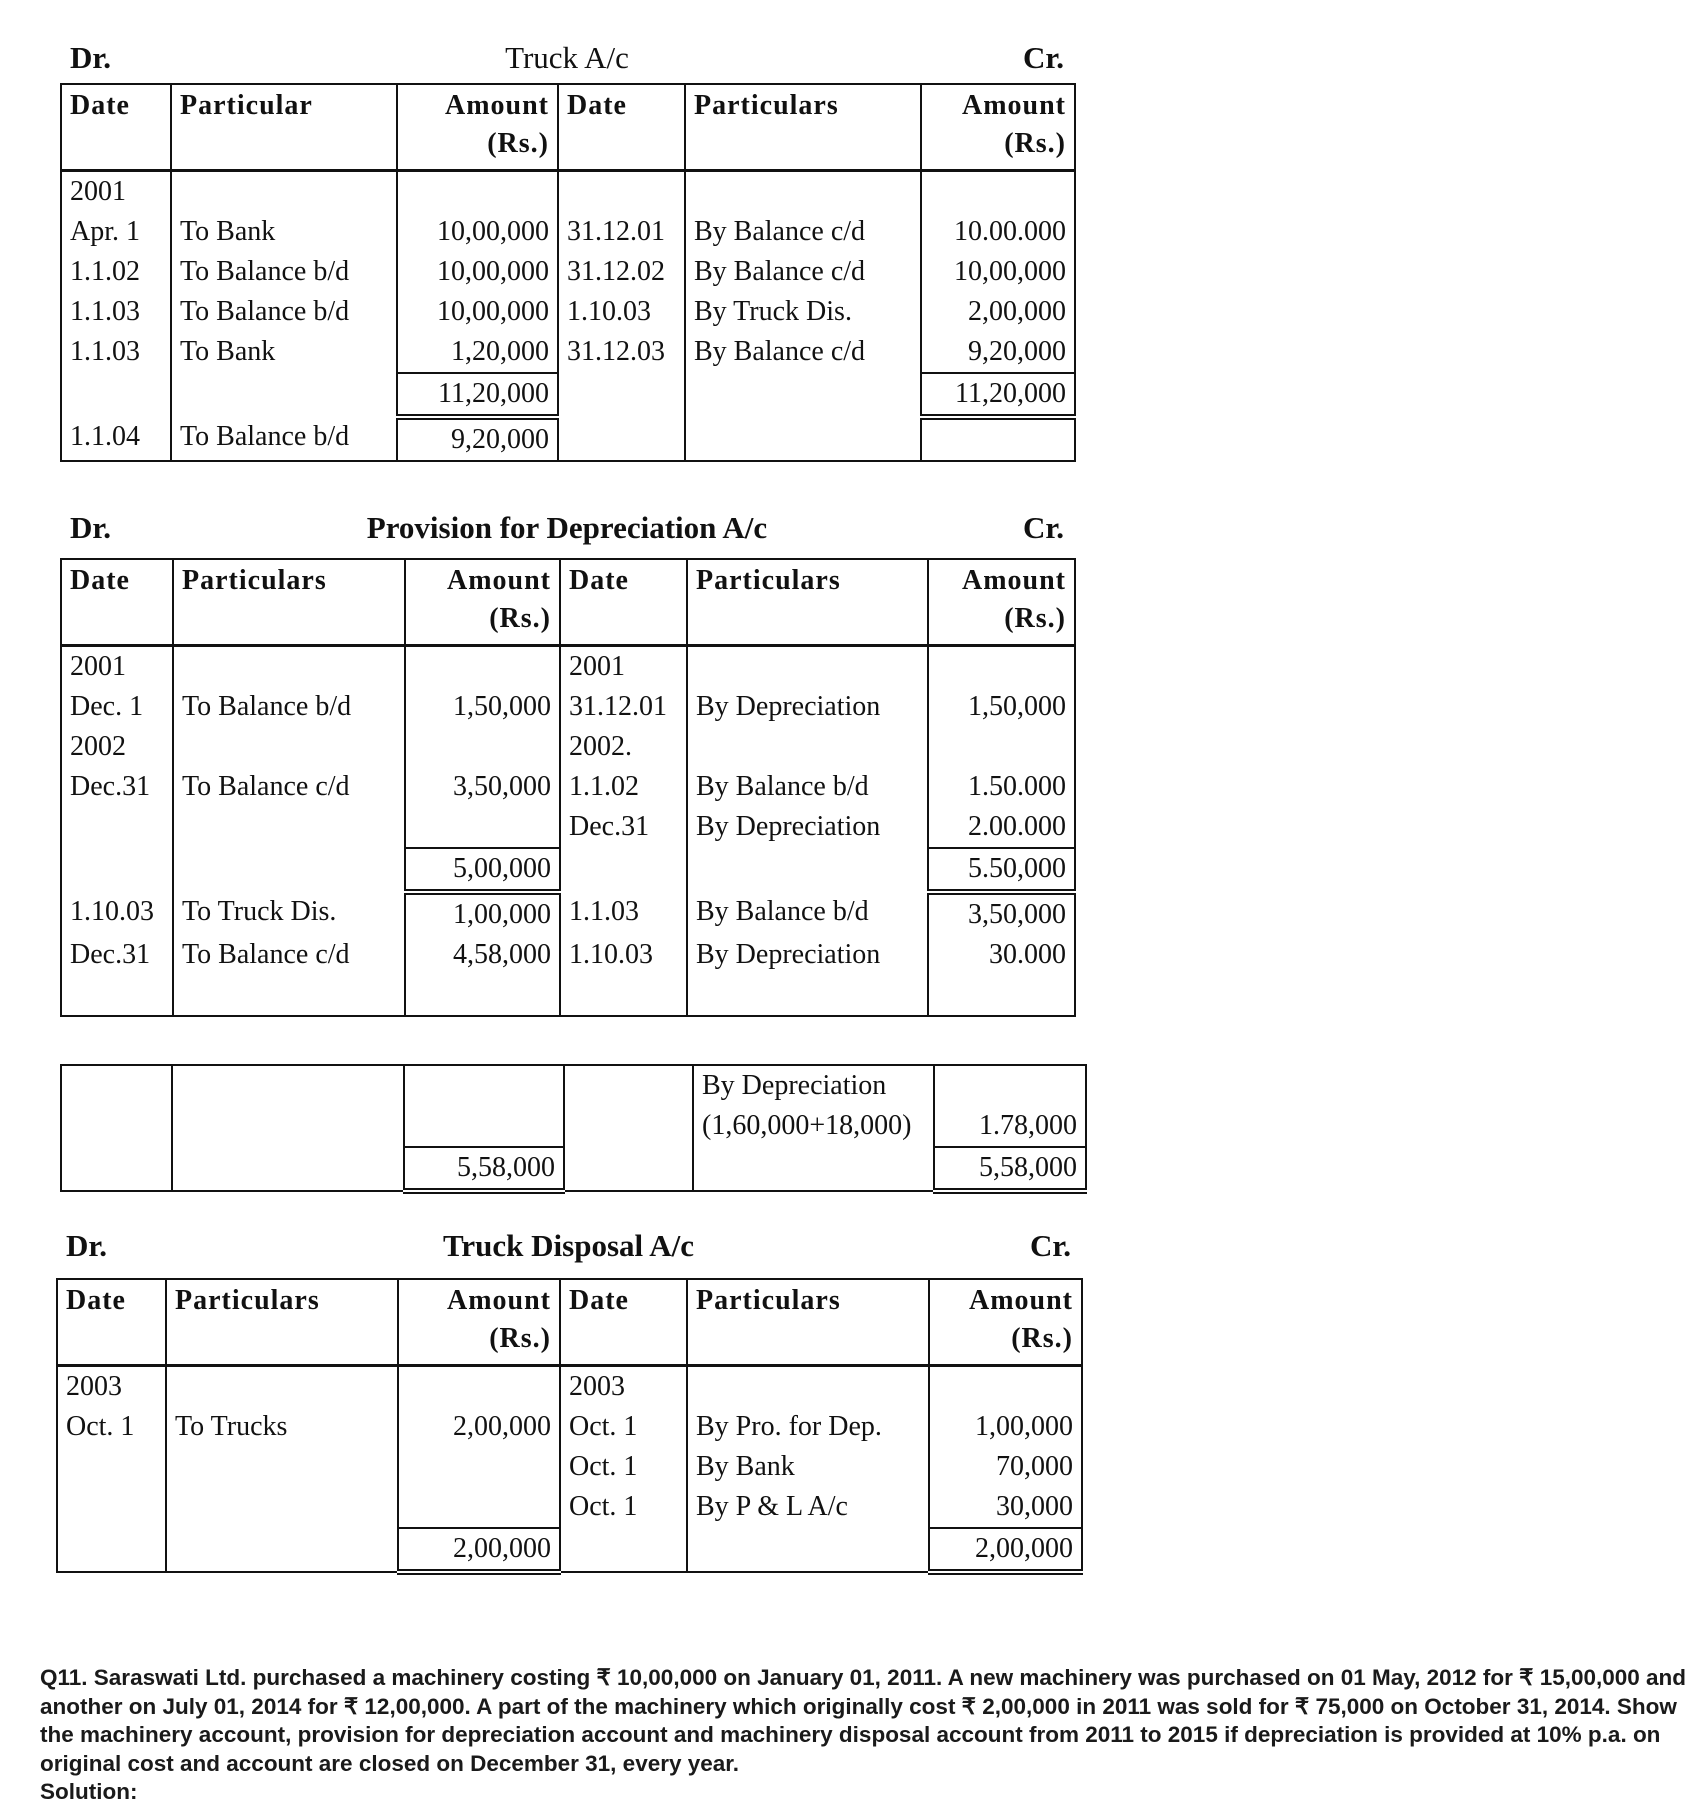  What do you see at coordinates (998, 352) in the screenshot?
I see `cr-amount-cell: 9,20,000` at bounding box center [998, 352].